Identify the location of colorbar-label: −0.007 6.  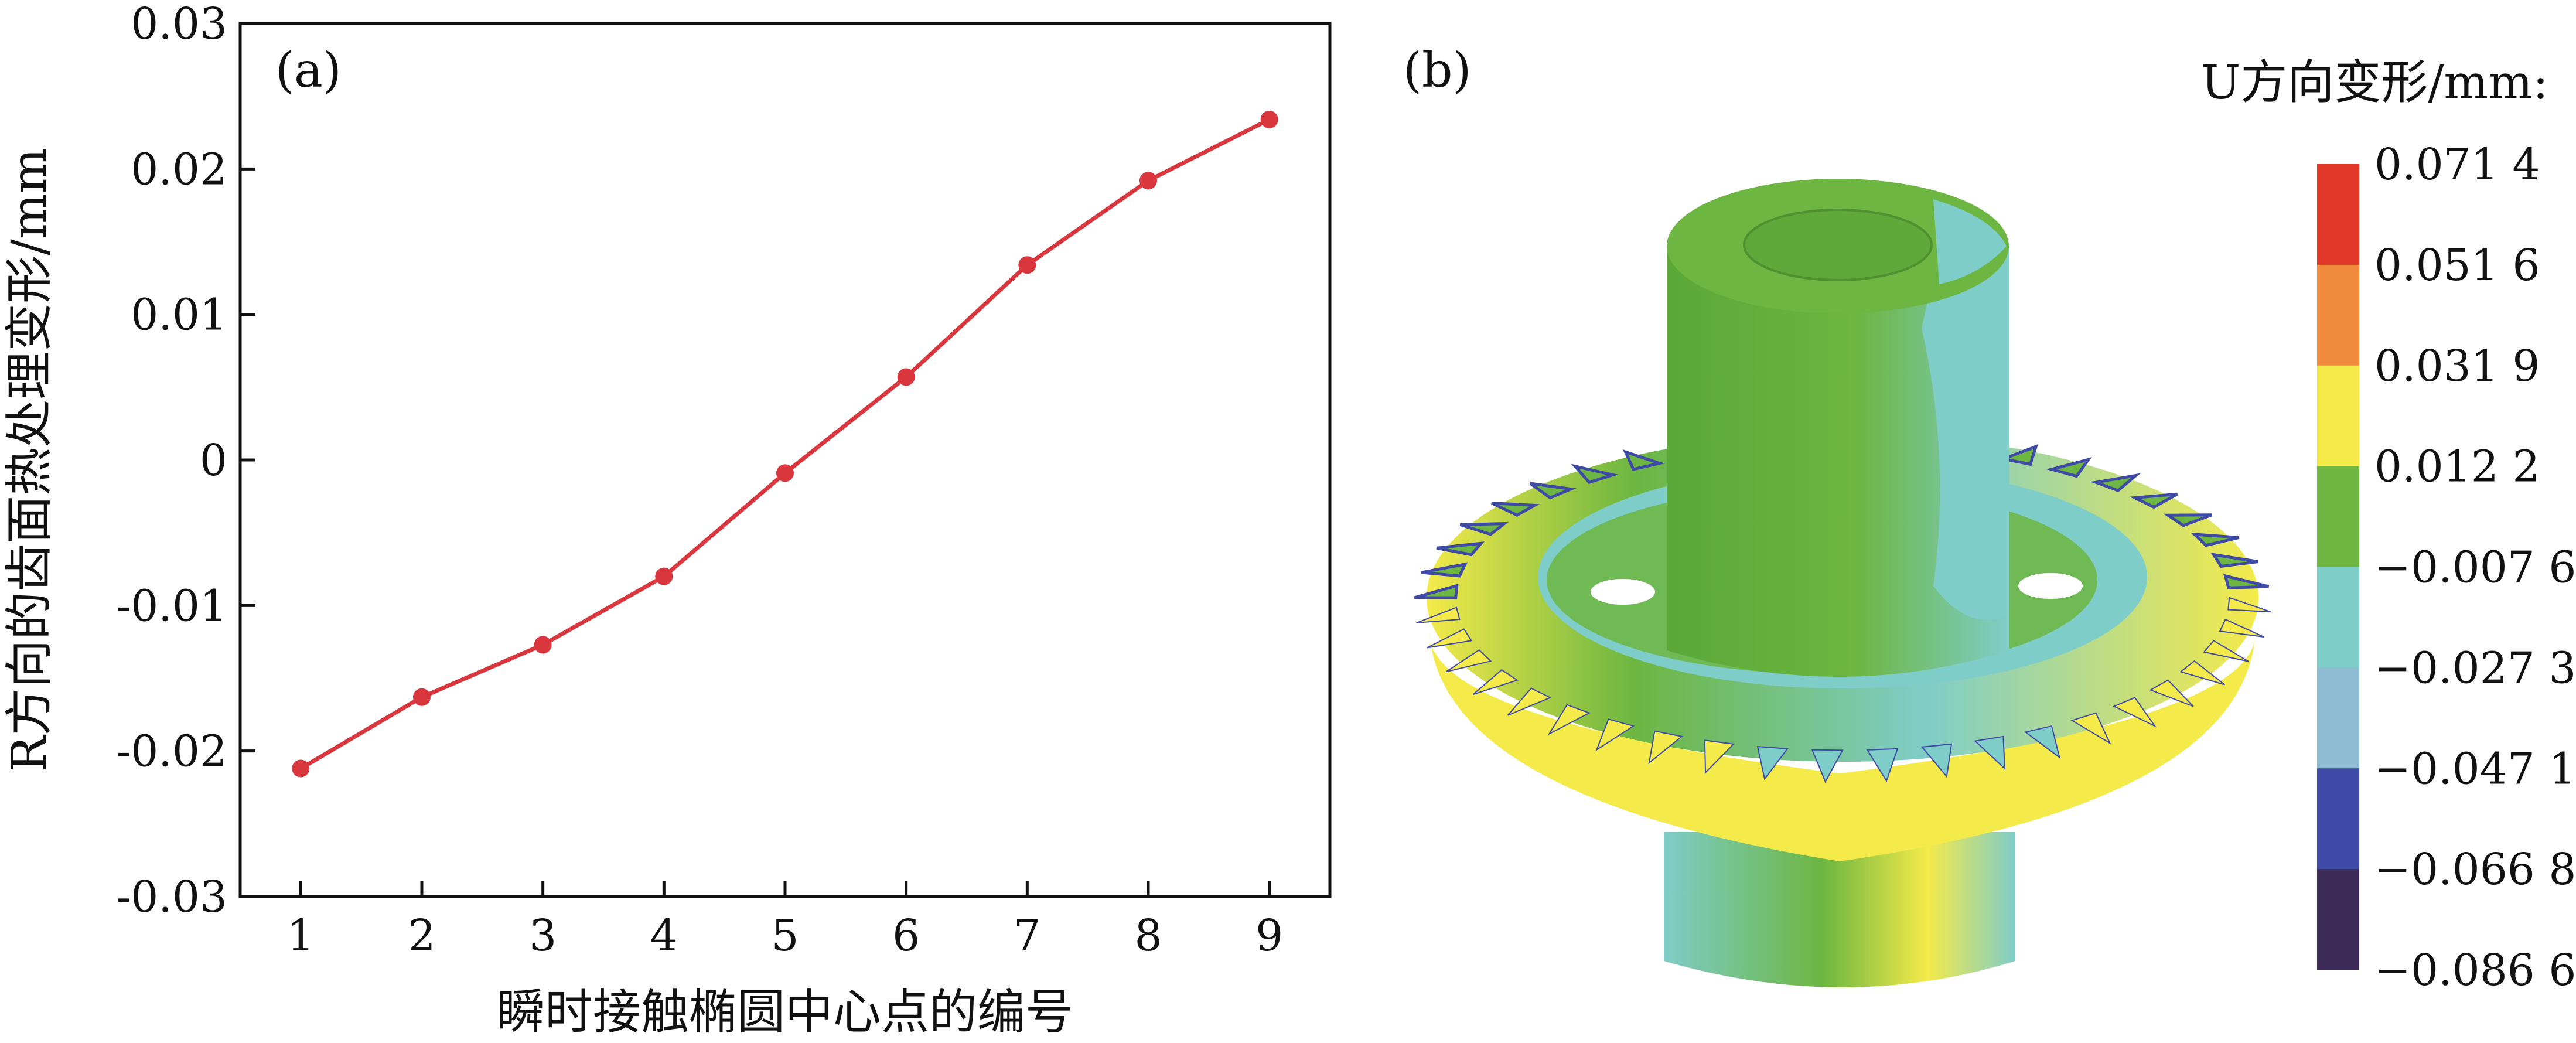
(2475, 568).